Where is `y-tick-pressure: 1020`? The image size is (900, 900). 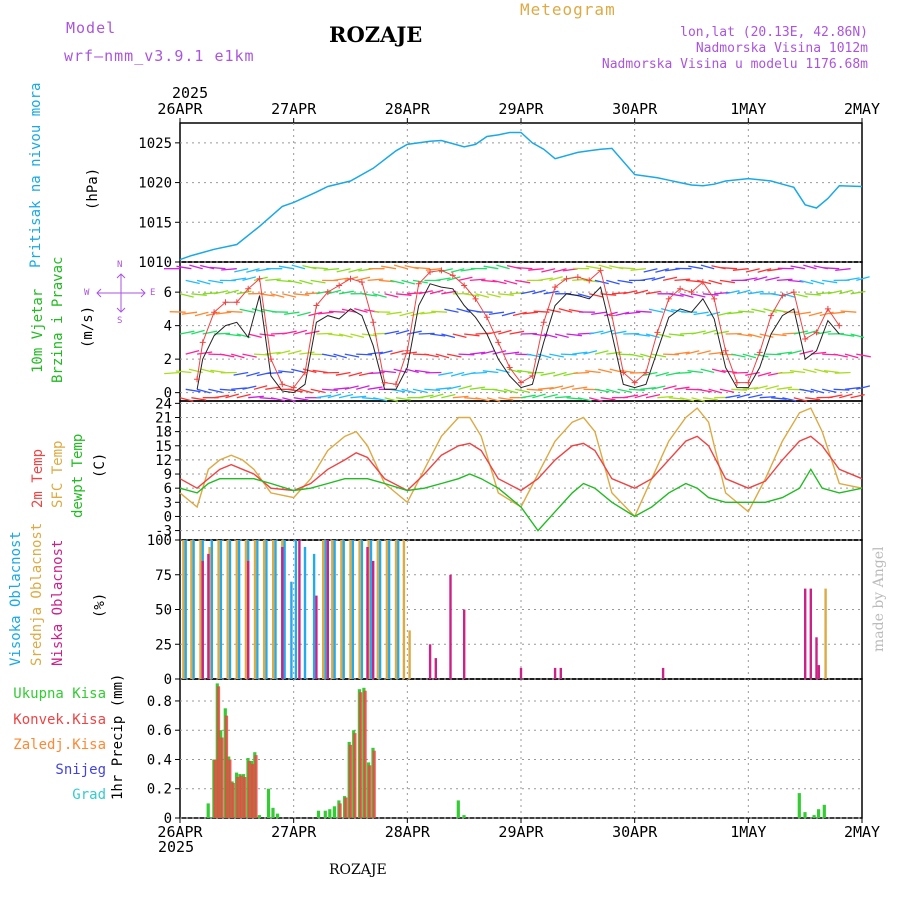
y-tick-pressure: 1020 is located at coordinates (155, 184).